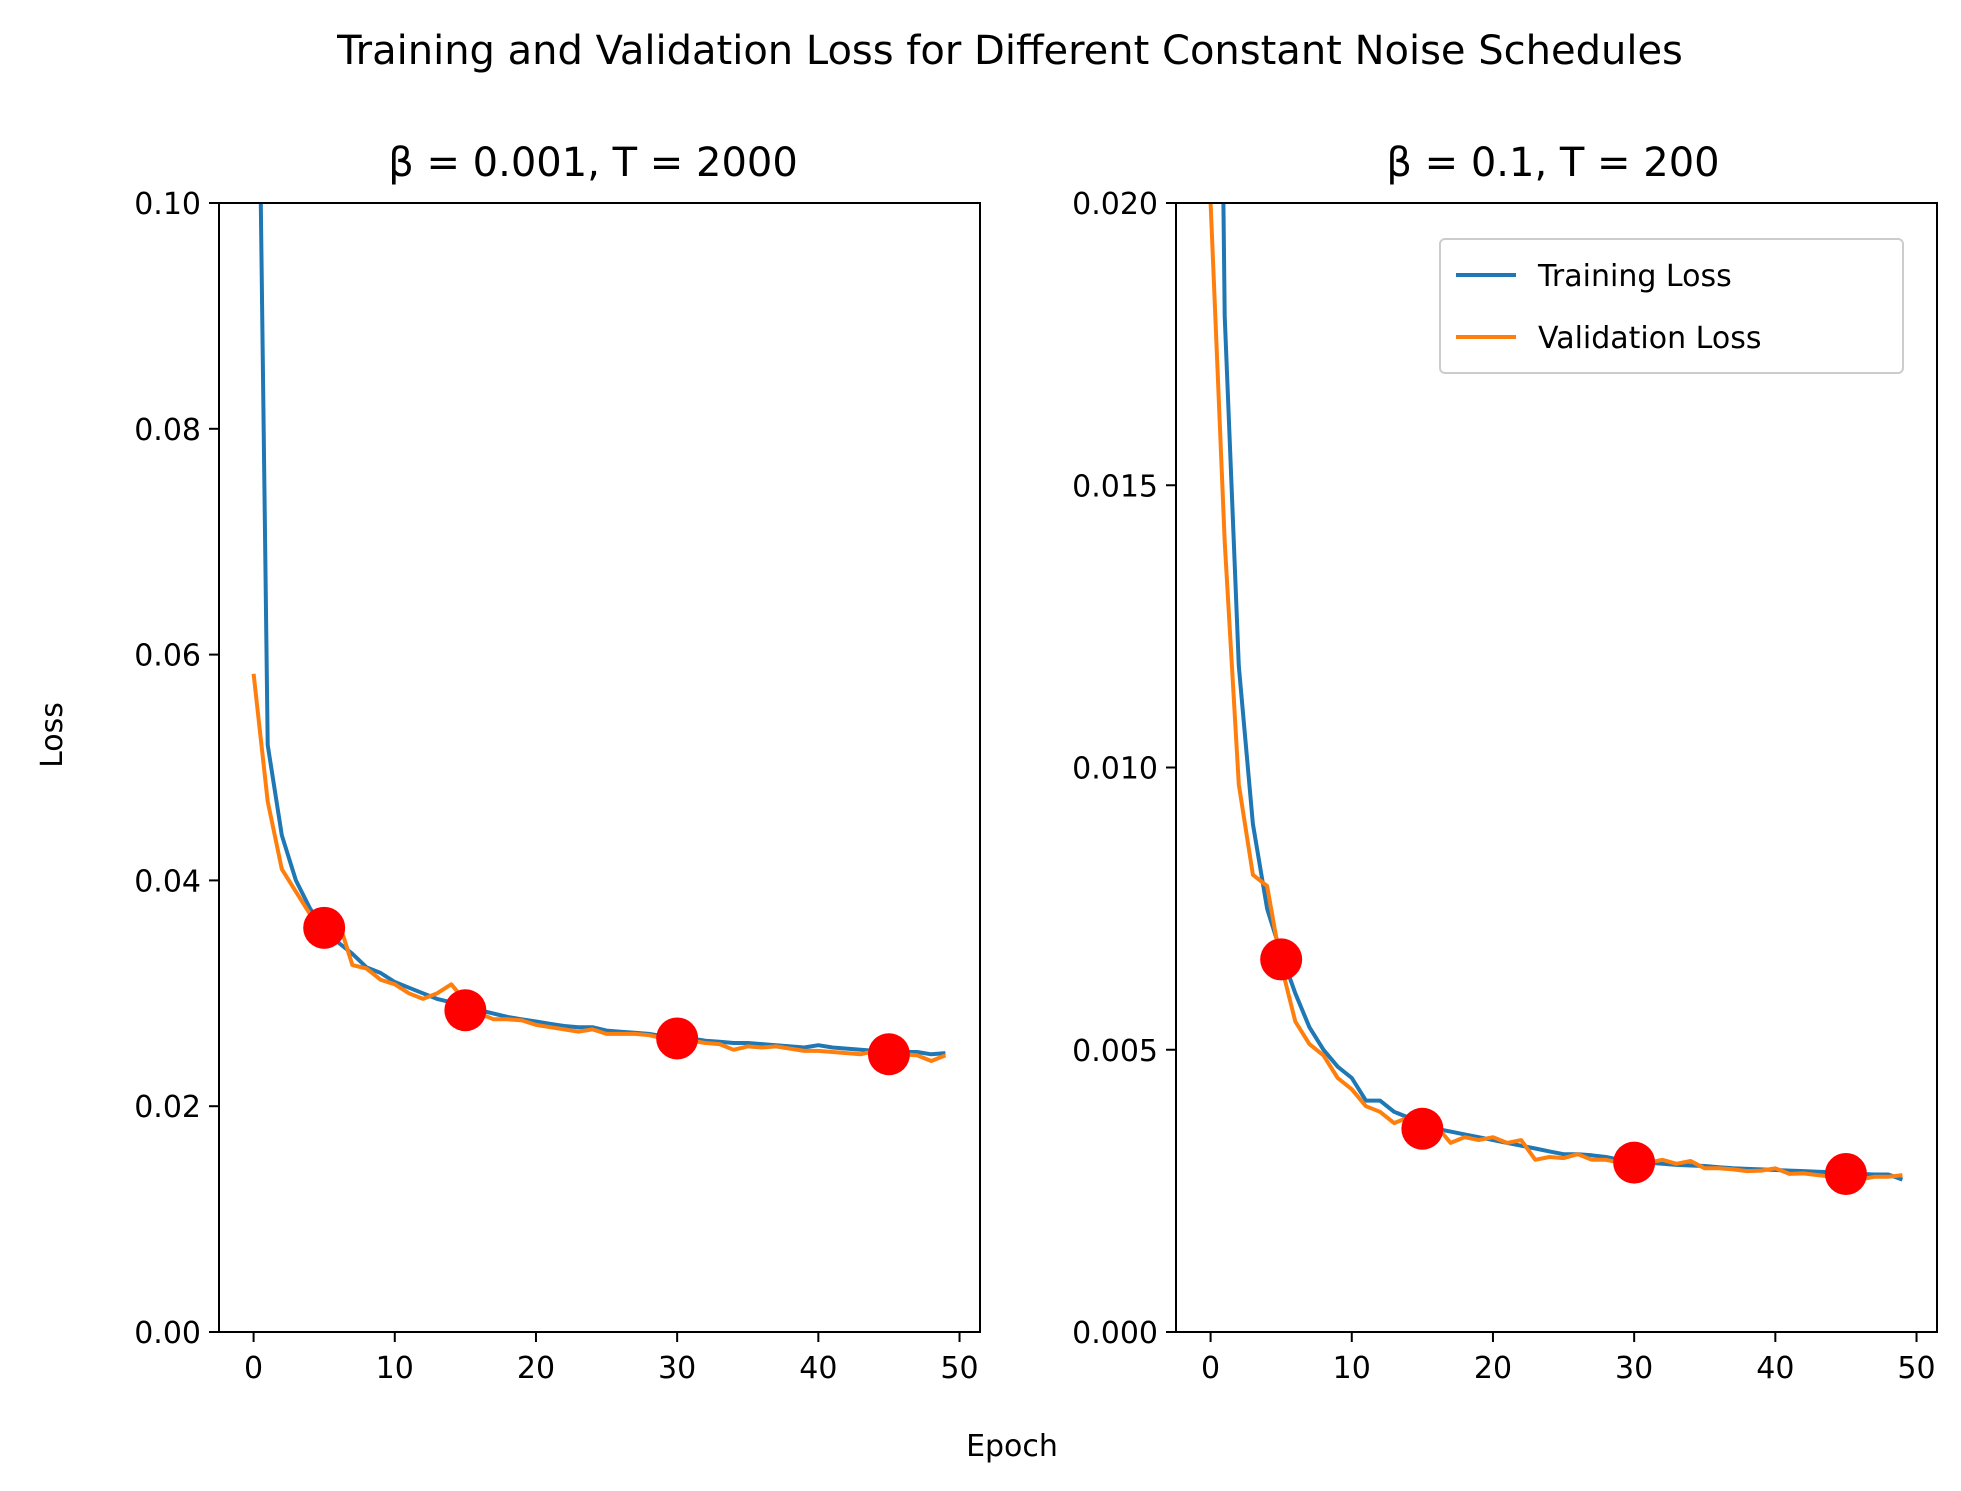  I want to click on y-tick-label: 0.020, so click(1115, 204).